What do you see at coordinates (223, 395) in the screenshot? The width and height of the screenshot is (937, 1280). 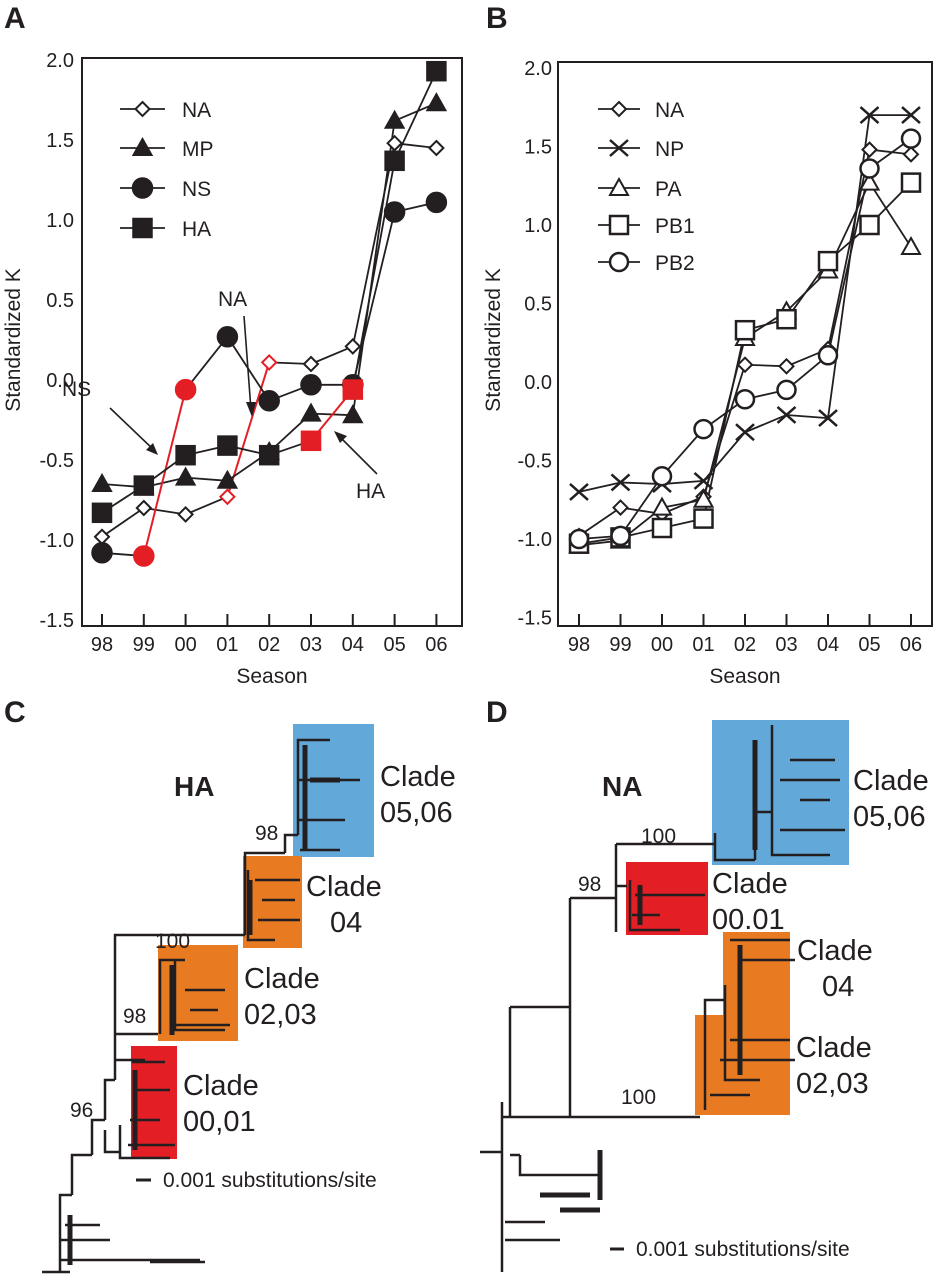 I see `annotations-a: NS NA HA` at bounding box center [223, 395].